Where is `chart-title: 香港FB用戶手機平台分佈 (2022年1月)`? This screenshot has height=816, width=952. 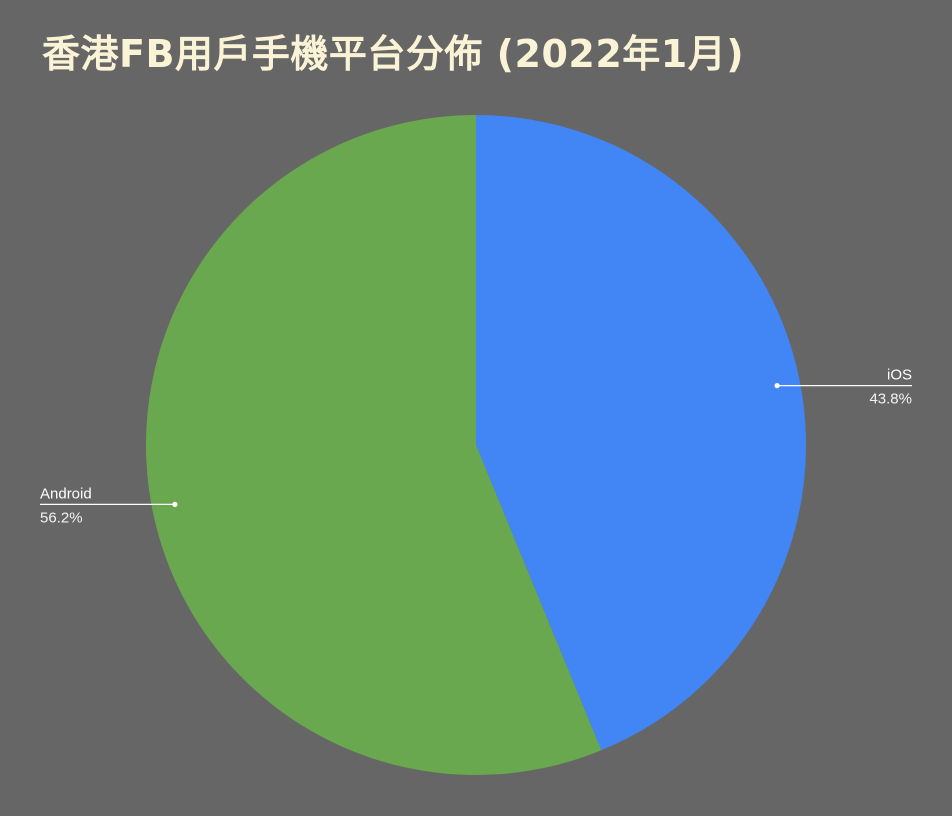 chart-title: 香港FB用戶手機平台分佈 (2022年1月) is located at coordinates (393, 54).